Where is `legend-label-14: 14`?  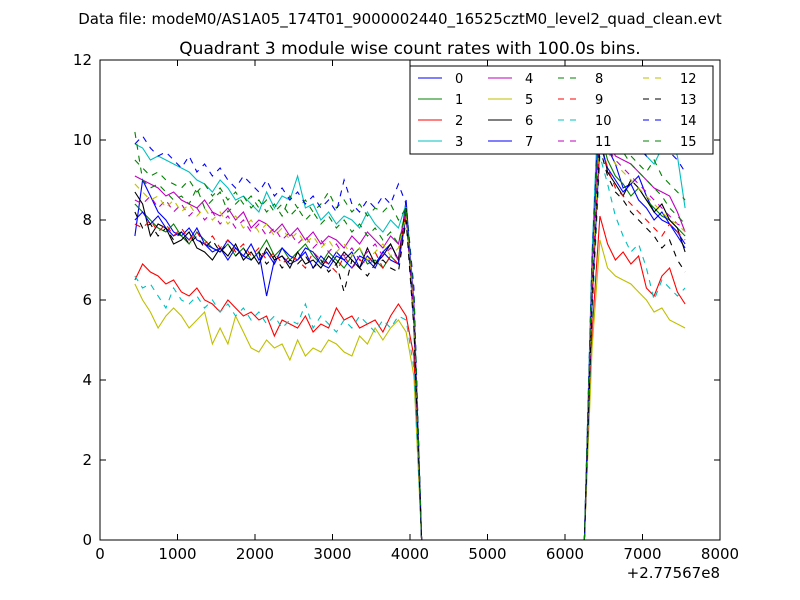 legend-label-14: 14 is located at coordinates (688, 121).